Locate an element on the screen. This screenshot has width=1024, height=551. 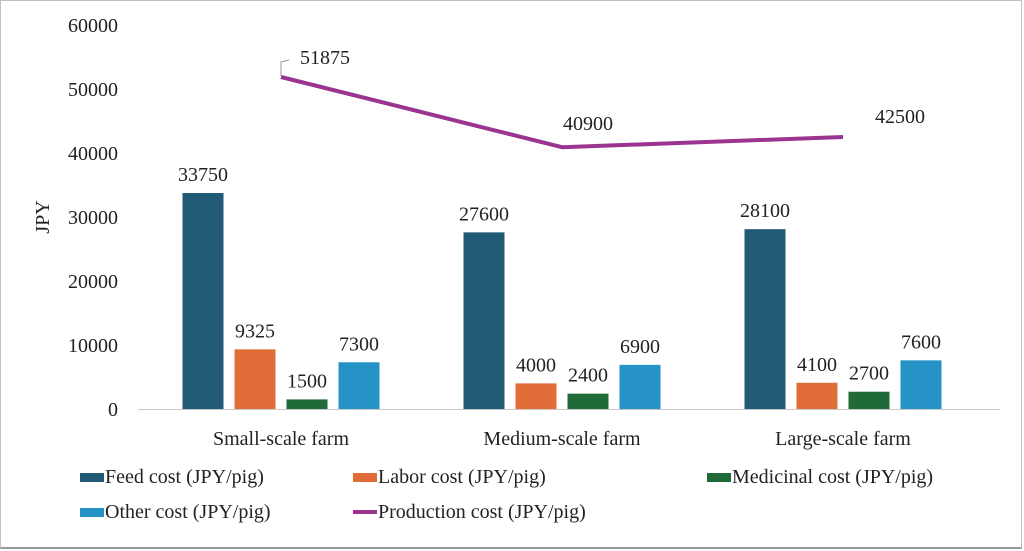
y-tick-label: 50000 is located at coordinates (93, 90).